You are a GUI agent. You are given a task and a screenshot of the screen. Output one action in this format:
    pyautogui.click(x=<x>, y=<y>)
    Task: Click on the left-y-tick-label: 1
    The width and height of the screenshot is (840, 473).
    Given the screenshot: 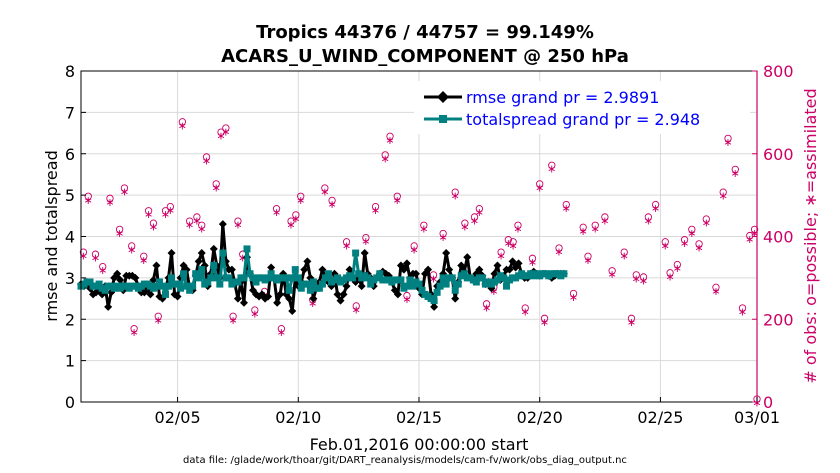 What is the action you would take?
    pyautogui.click(x=70, y=361)
    